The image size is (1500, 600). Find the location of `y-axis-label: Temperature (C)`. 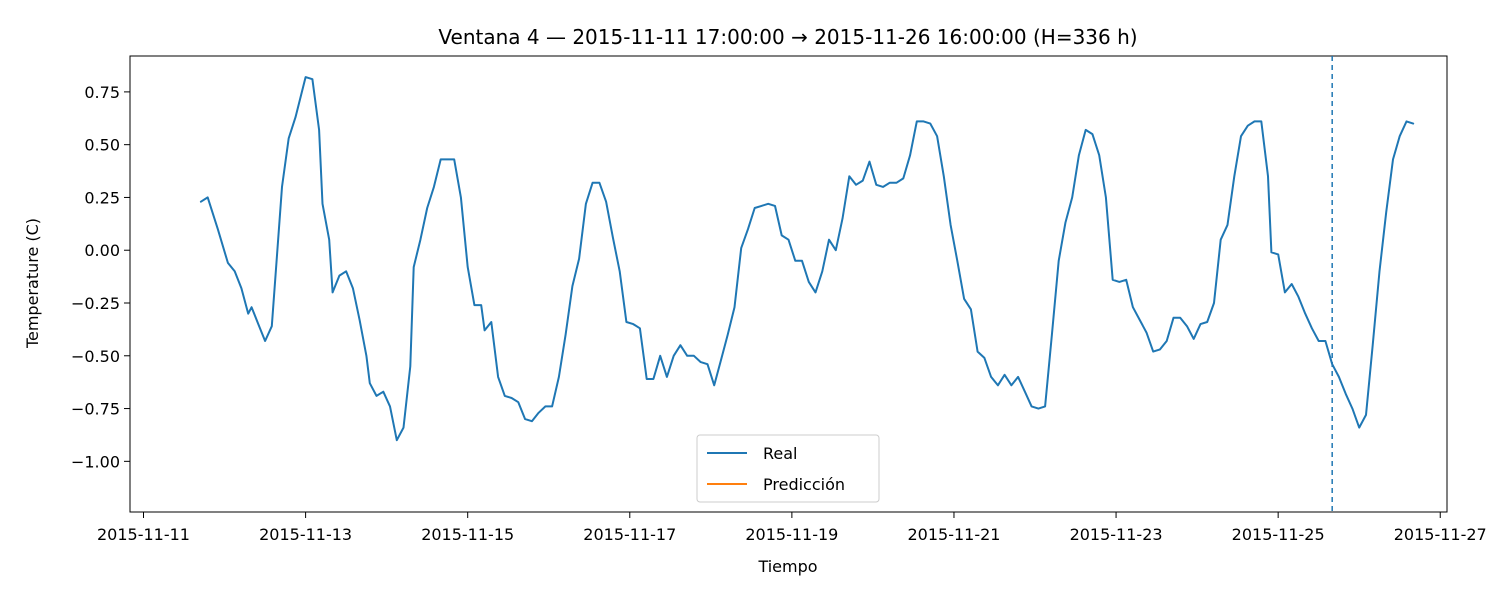

y-axis-label: Temperature (C) is located at coordinates (32, 283).